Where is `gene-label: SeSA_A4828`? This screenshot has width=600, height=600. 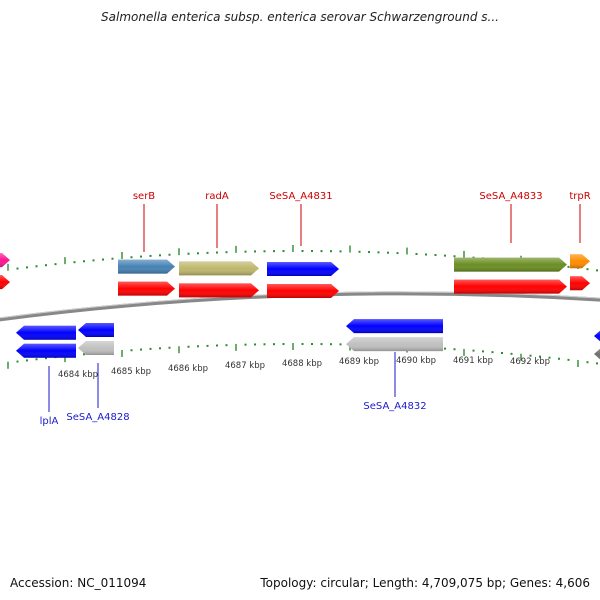 gene-label: SeSA_A4828 is located at coordinates (97, 417).